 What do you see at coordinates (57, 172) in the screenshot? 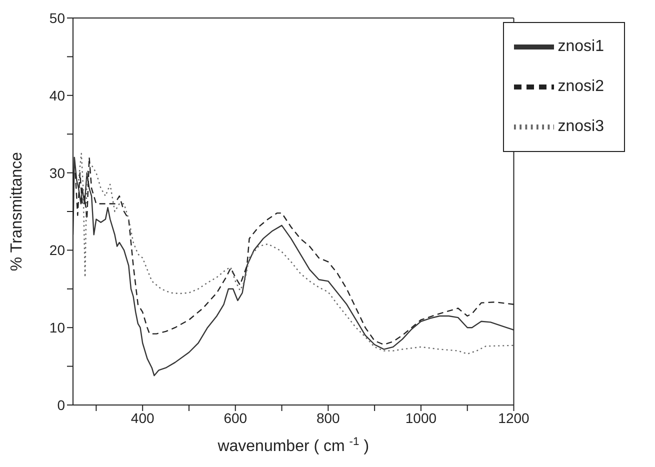
I see `y-tick-label: 30` at bounding box center [57, 172].